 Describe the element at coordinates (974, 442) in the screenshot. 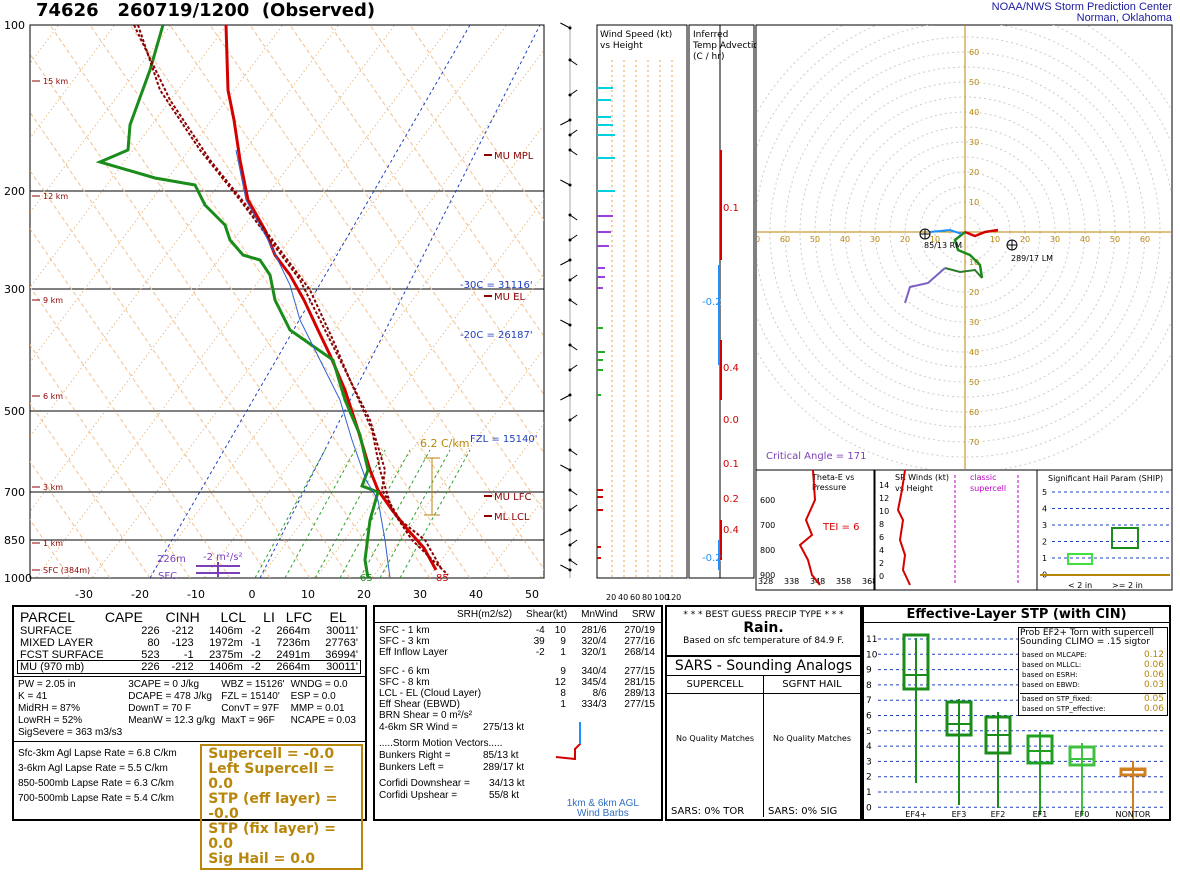

I see `hodo-ring-label: 70` at that location.